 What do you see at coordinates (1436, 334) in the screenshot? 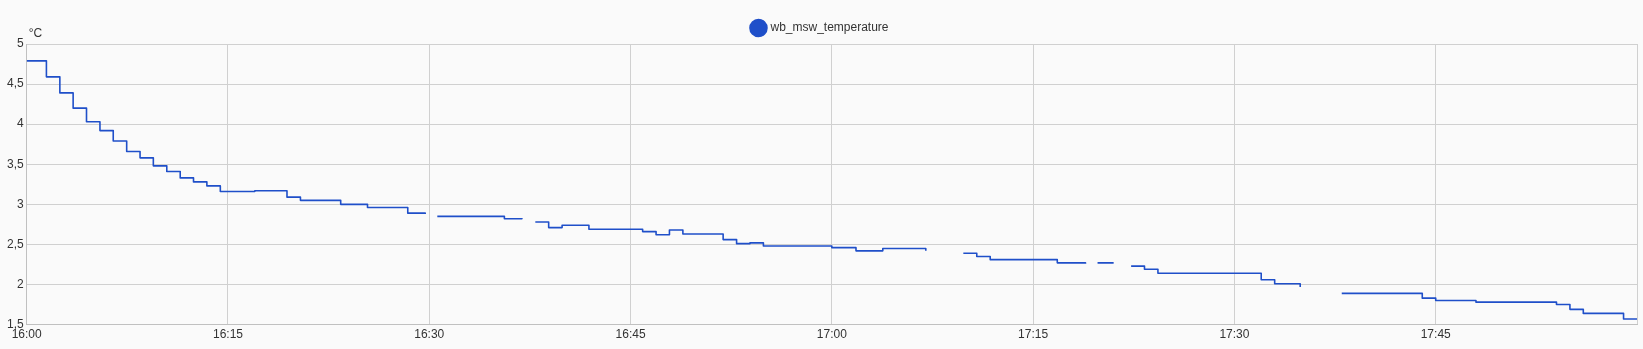
I see `x-tick-label: 17:45` at bounding box center [1436, 334].